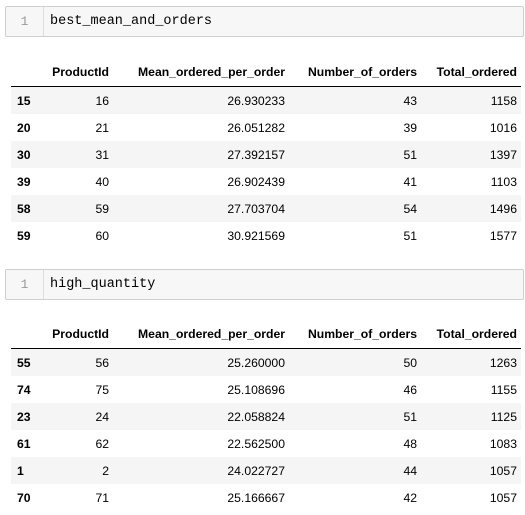 The image size is (525, 515). What do you see at coordinates (503, 208) in the screenshot?
I see `table-cell: 1496` at bounding box center [503, 208].